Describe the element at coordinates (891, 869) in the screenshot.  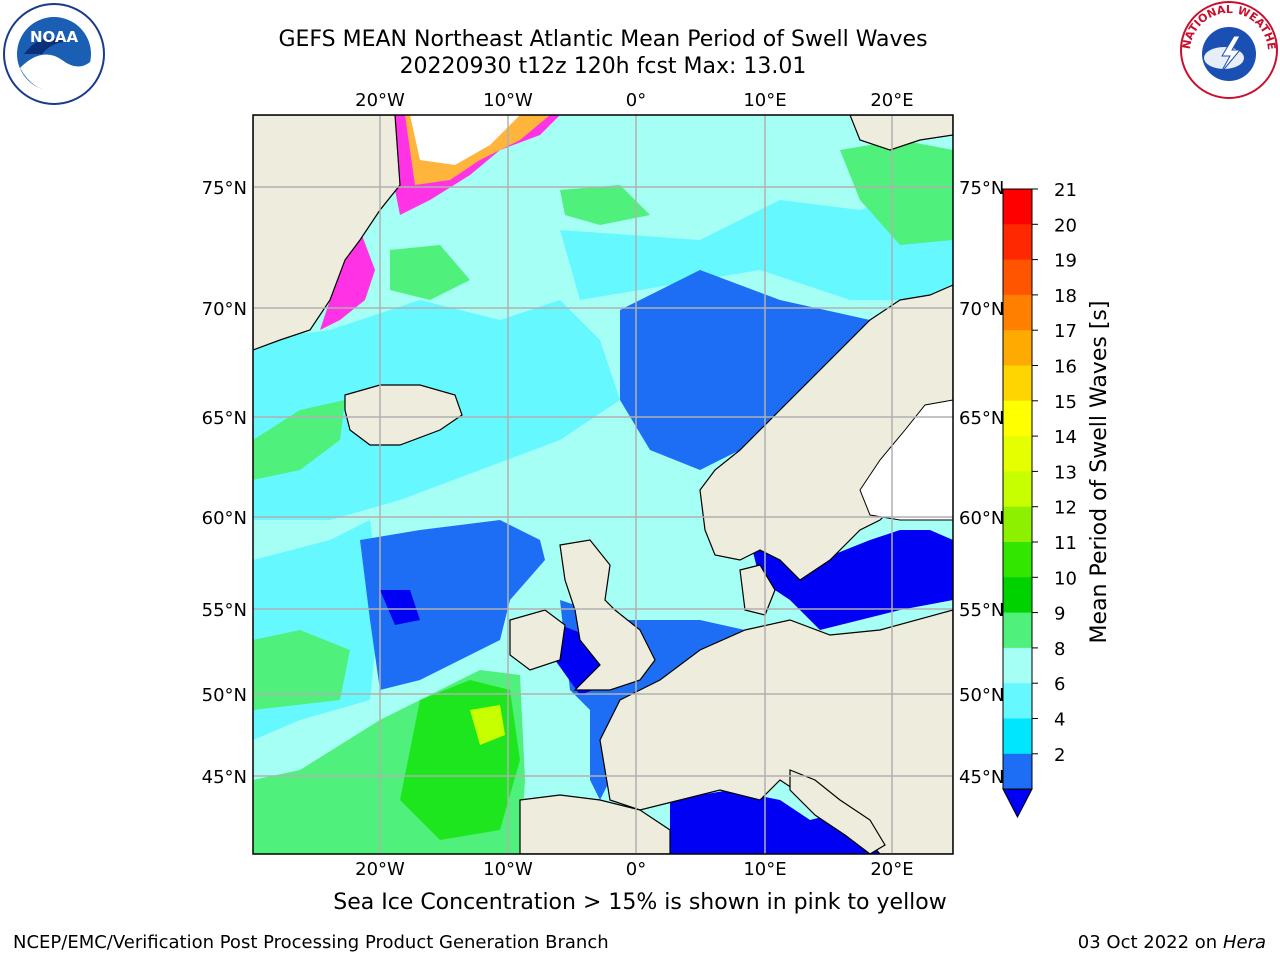
I see `lon-label-bottom: 20°E` at that location.